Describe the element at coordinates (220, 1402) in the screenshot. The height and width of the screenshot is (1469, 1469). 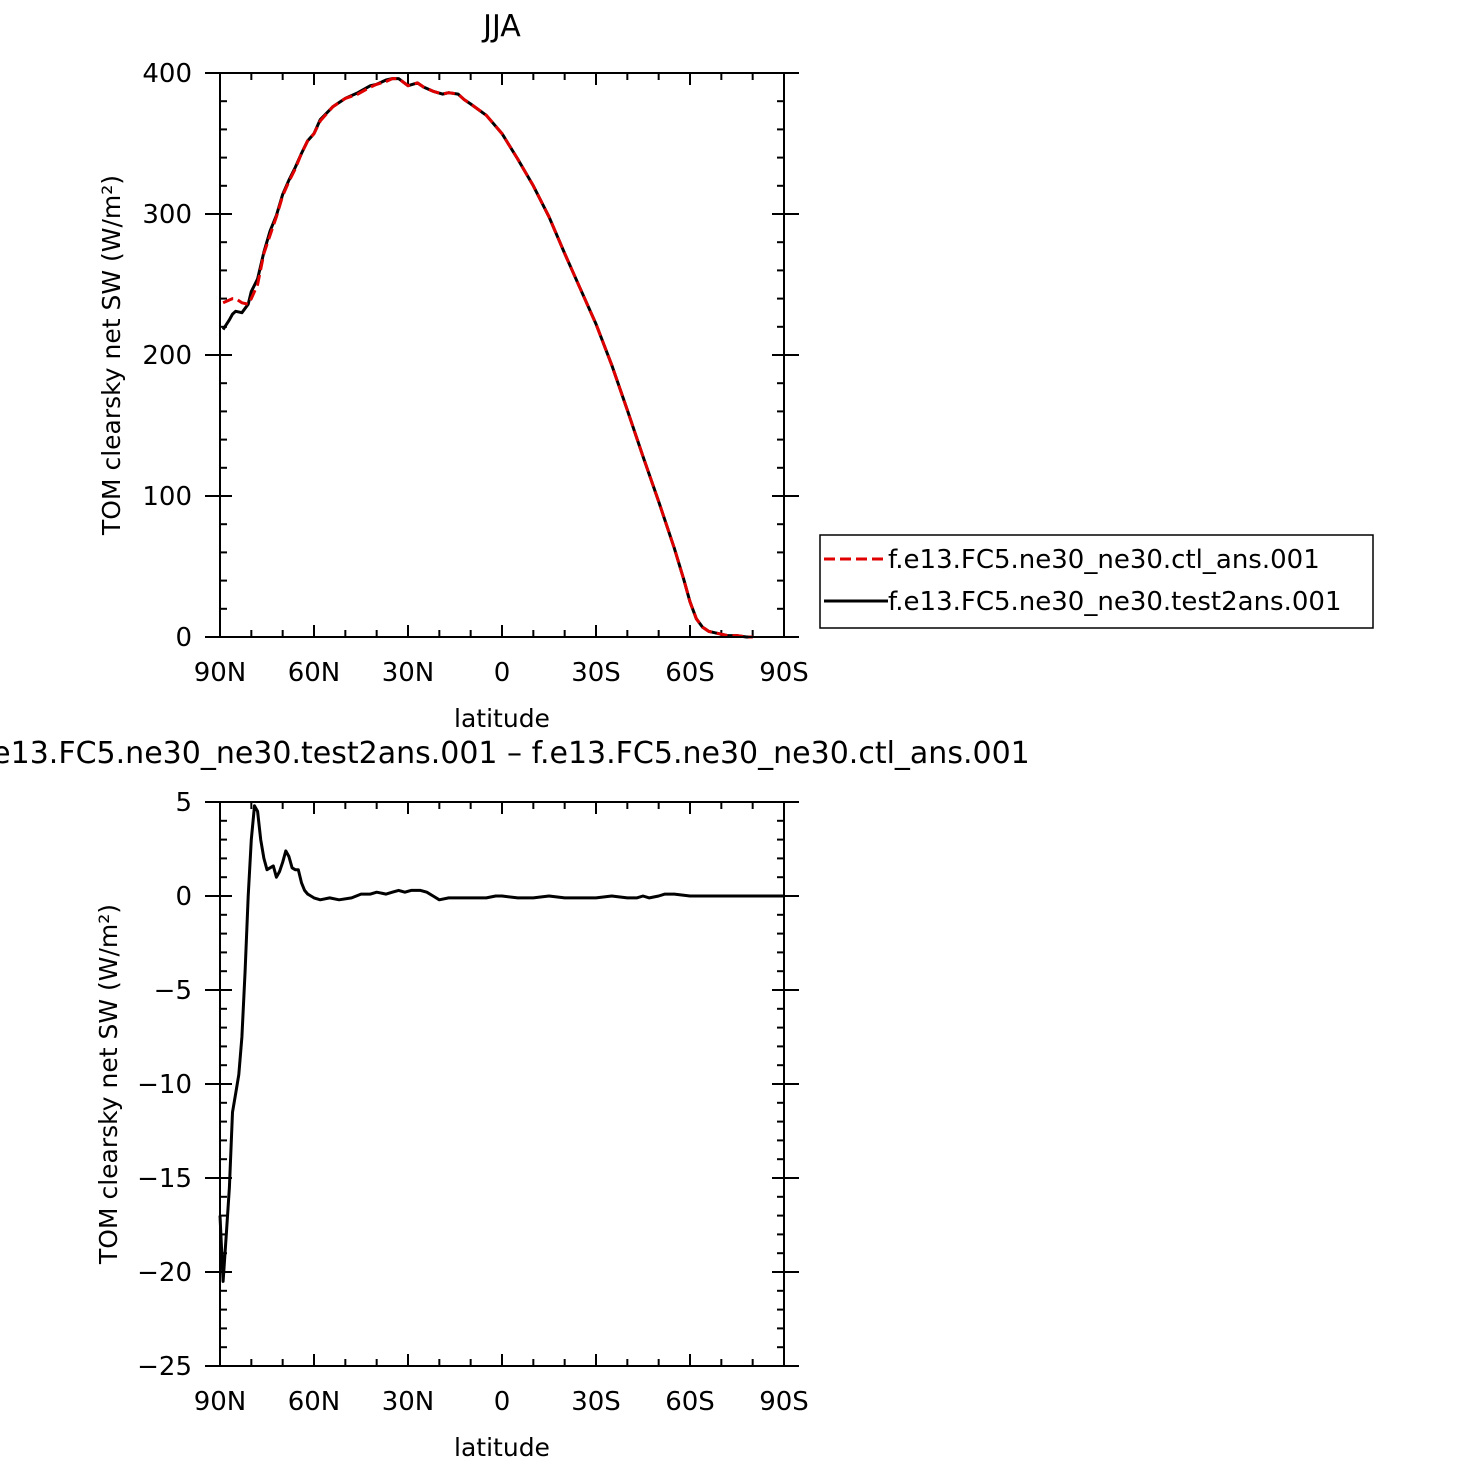
I see `bottom-x-tick-label: 90N` at that location.